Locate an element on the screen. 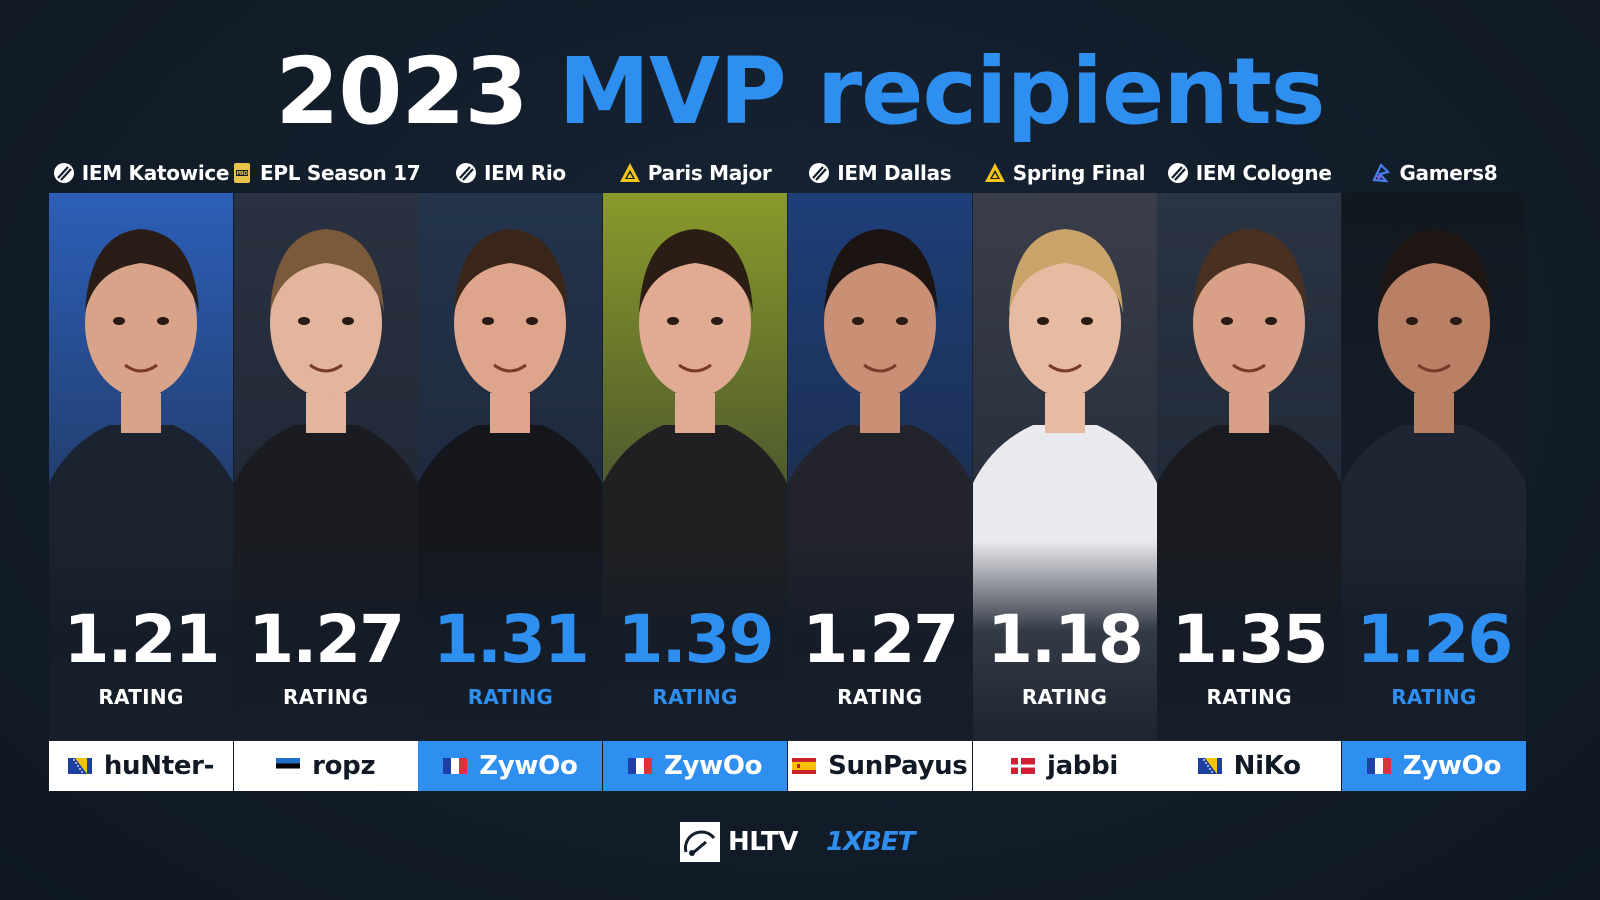 The height and width of the screenshot is (900, 1600). rating-value: 1.26 is located at coordinates (1434, 639).